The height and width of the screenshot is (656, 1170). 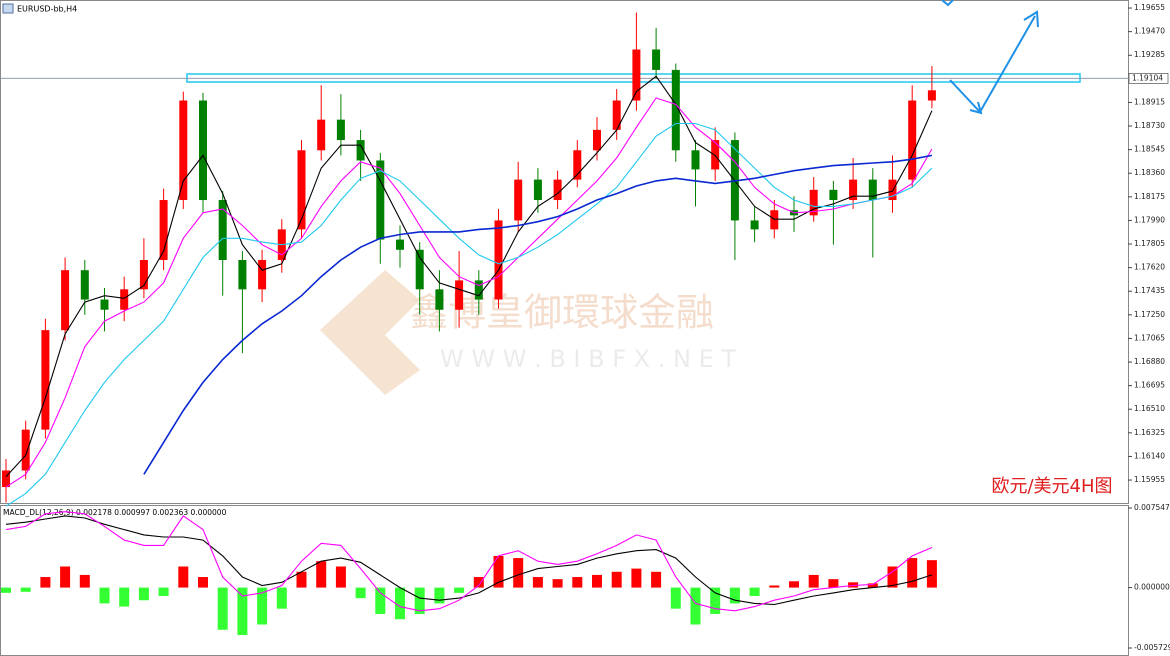 What do you see at coordinates (1149, 101) in the screenshot?
I see `y-tick-label: 1.18915` at bounding box center [1149, 101].